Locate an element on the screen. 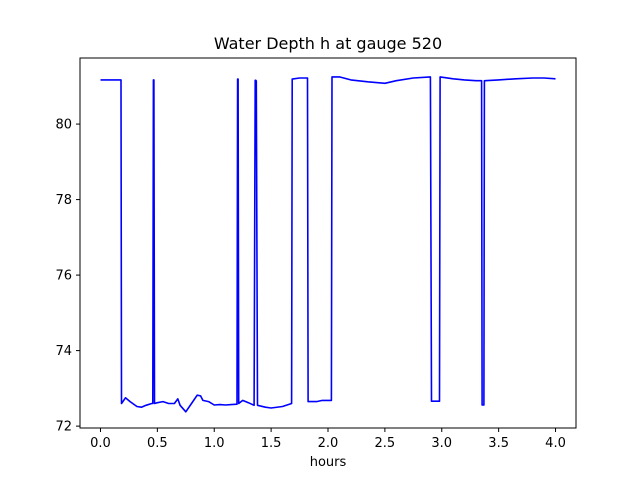  x-tick-label: 1.5 is located at coordinates (271, 443).